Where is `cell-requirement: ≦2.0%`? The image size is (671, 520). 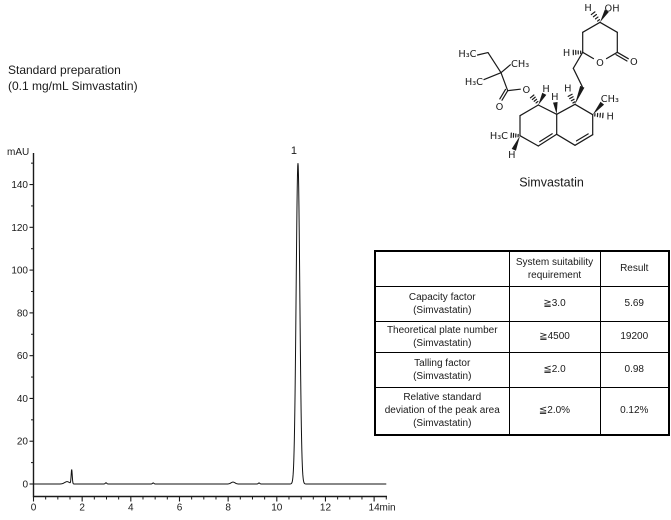 cell-requirement: ≦2.0% is located at coordinates (554, 411).